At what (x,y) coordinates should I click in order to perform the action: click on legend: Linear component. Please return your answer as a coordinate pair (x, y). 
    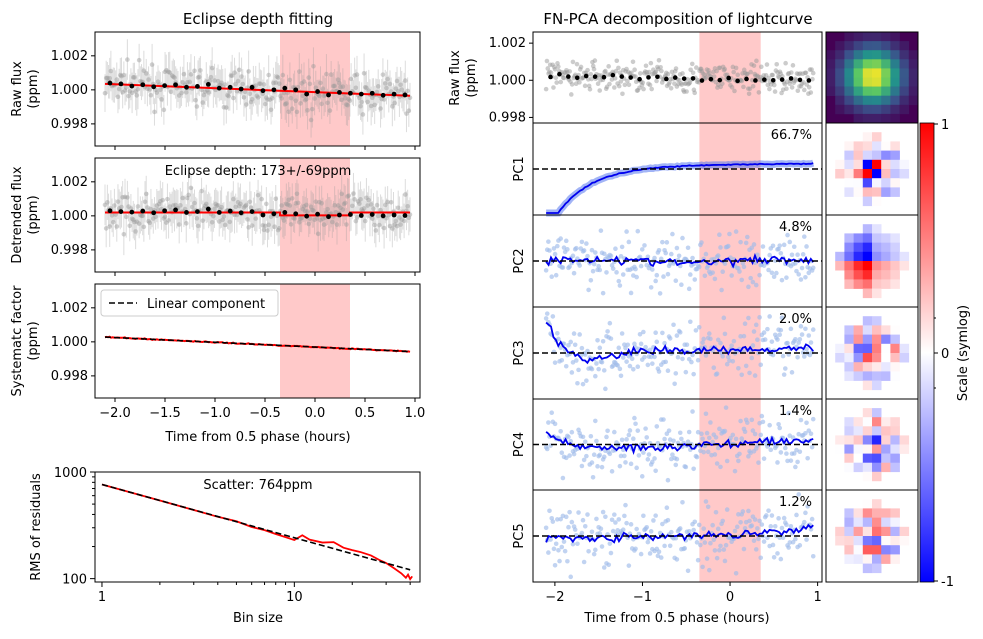
    Looking at the image, I should click on (189, 303).